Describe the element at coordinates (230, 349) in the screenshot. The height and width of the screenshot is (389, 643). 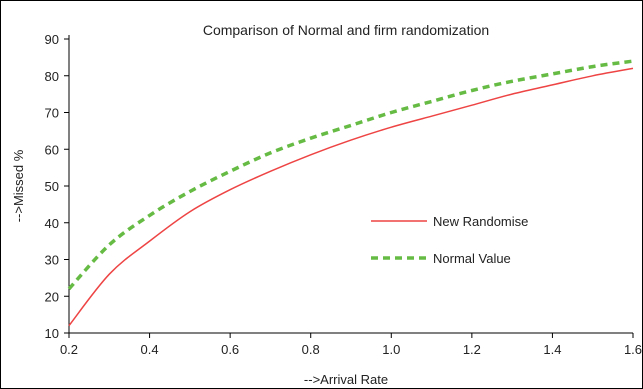
I see `x-tick-label: 0.6` at that location.